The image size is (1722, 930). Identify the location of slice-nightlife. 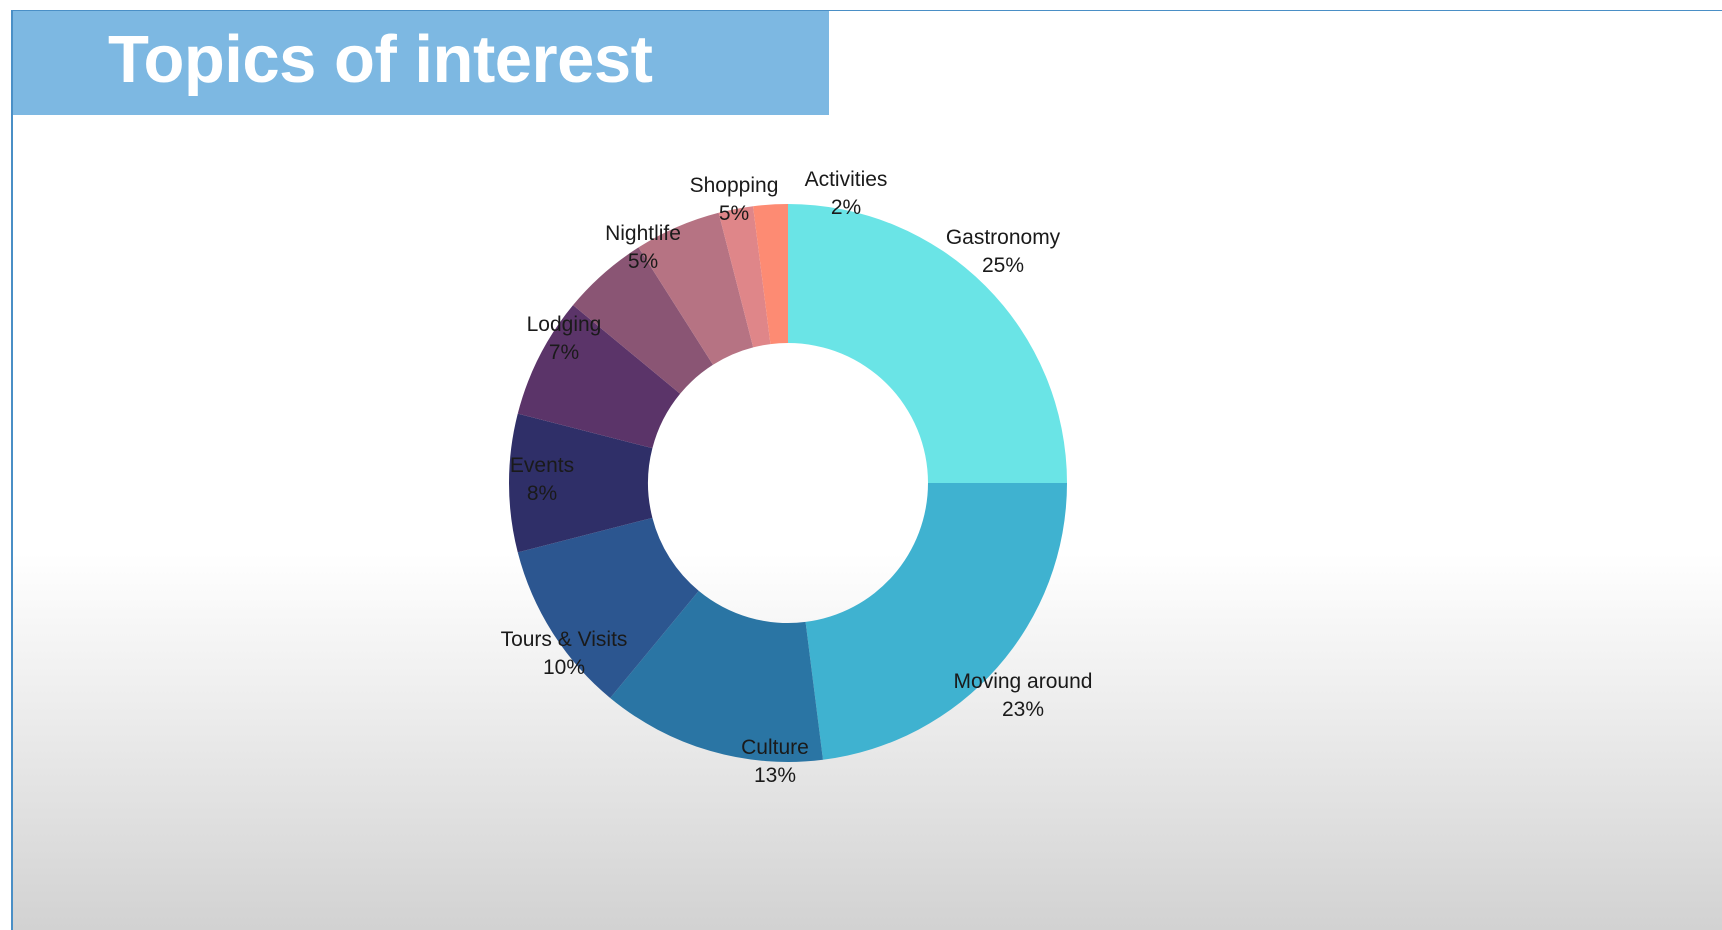
(643, 320).